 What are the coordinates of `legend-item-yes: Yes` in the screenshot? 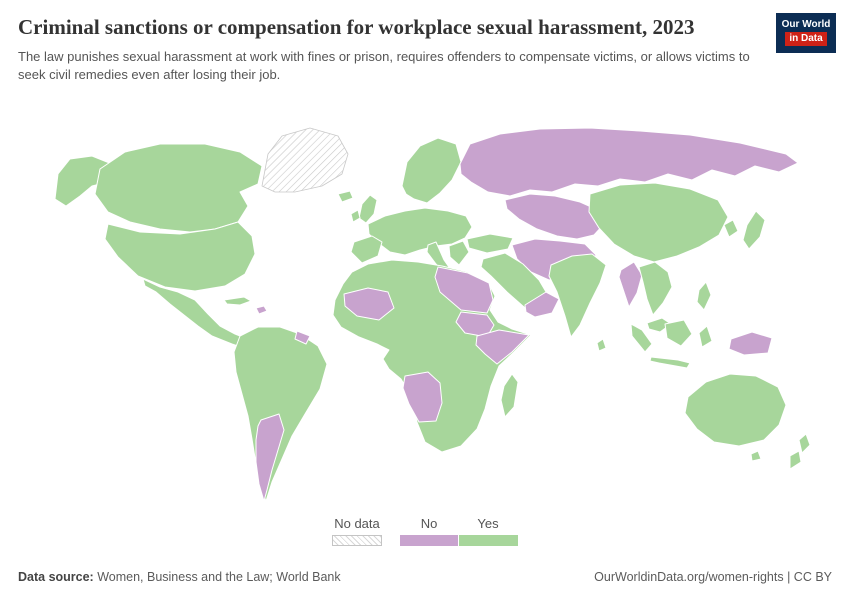 It's located at (488, 531).